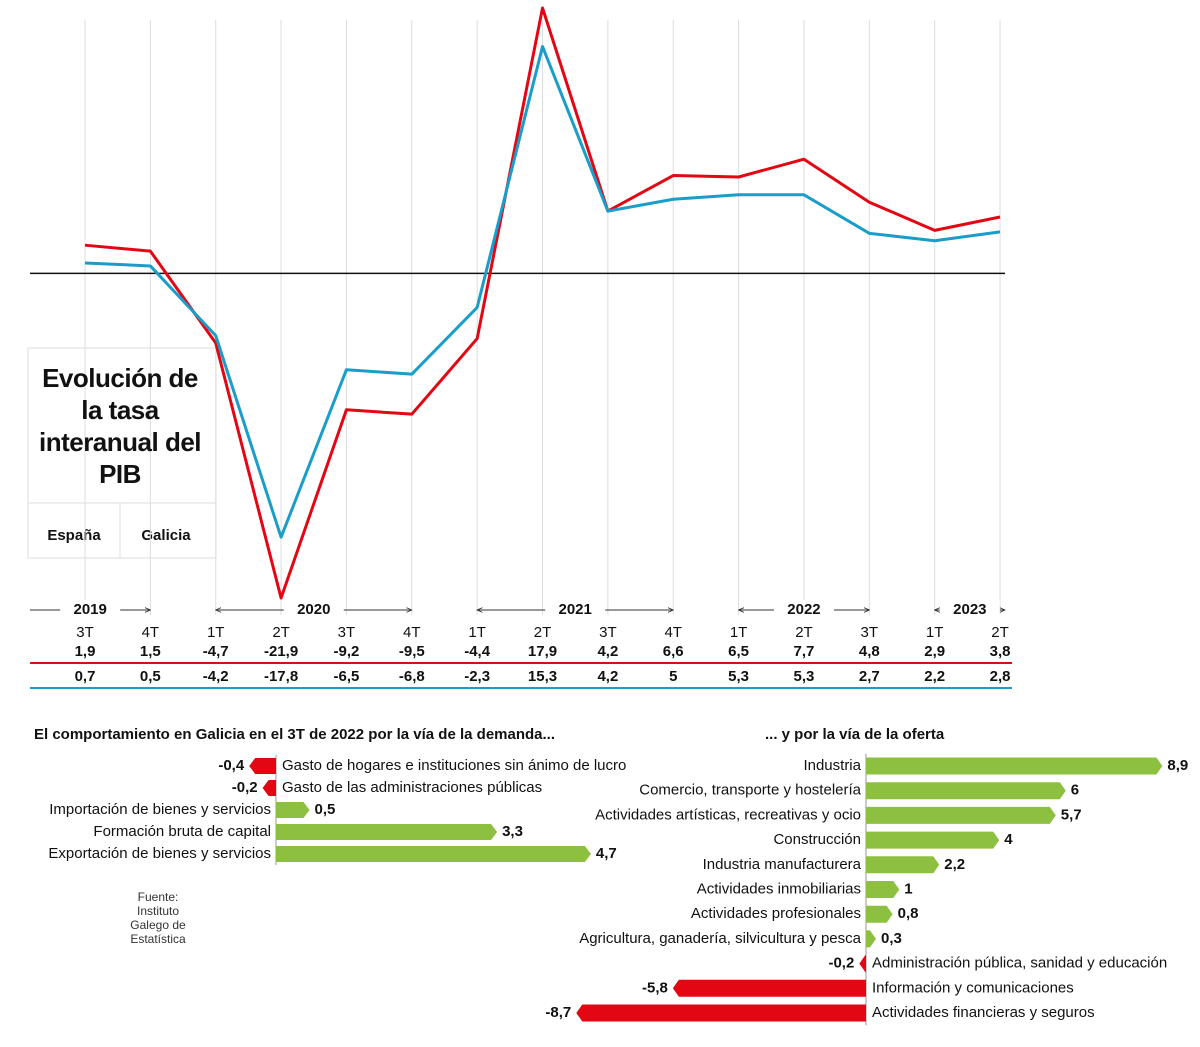 This screenshot has height=1047, width=1200. I want to click on data-label: 2,7, so click(869, 676).